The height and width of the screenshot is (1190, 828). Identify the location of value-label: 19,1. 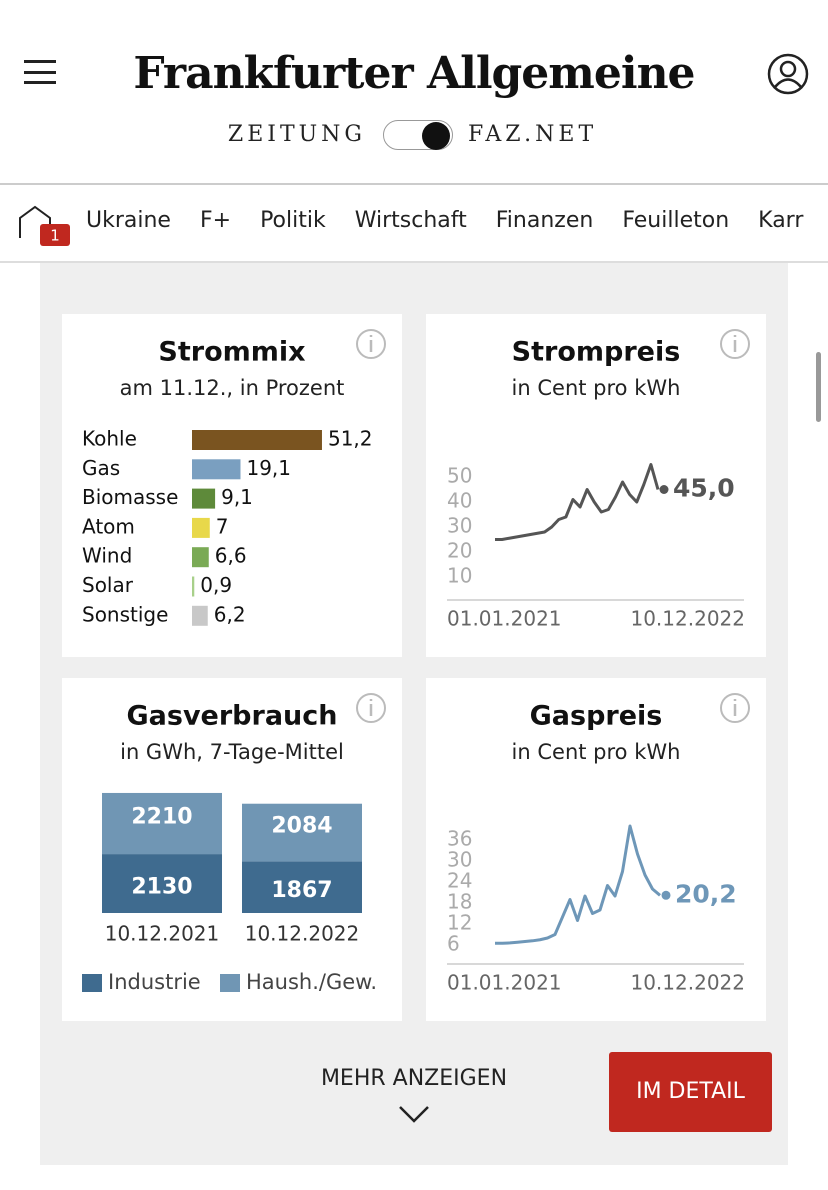
(268, 468).